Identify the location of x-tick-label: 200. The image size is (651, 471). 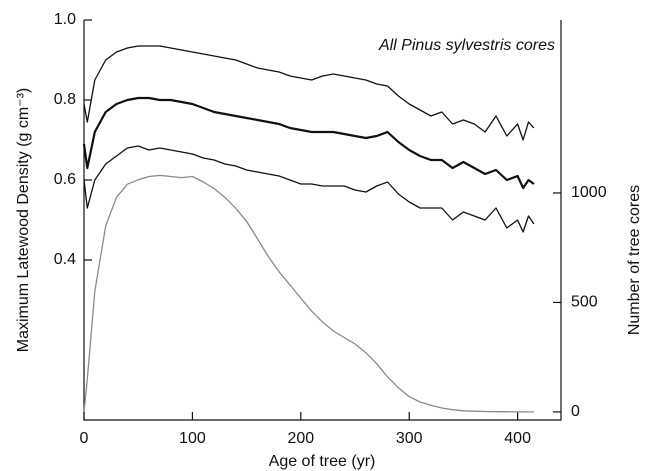
(300, 438).